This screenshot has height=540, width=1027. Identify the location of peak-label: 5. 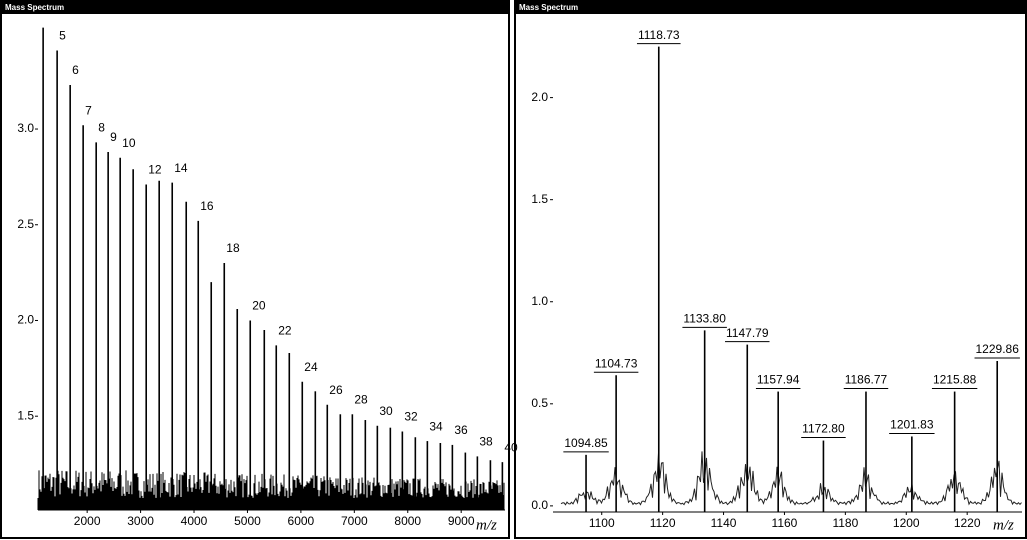
(62, 36).